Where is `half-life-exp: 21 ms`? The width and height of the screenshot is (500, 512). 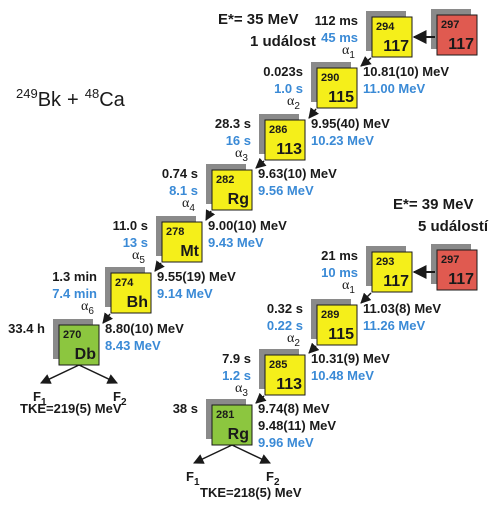
half-life-exp: 21 ms is located at coordinates (339, 255).